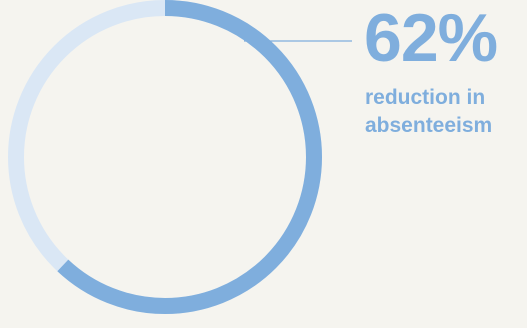  I want to click on stat-description: reduction in absenteeism, so click(429, 111).